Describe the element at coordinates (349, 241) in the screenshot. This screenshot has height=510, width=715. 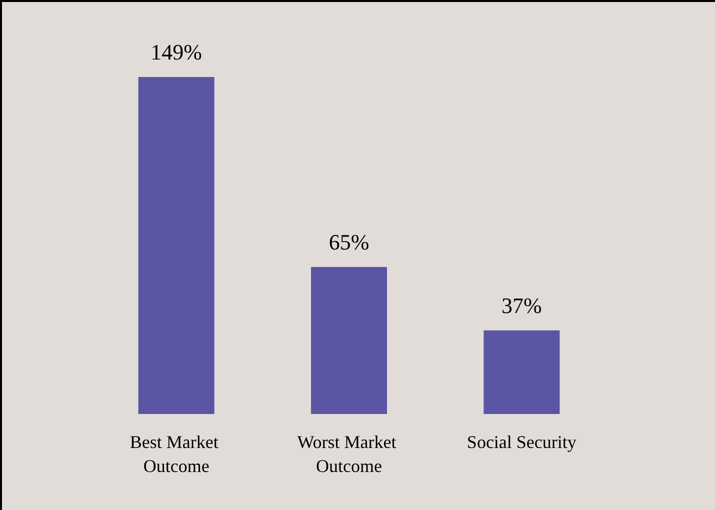
I see `data-label: 65%` at that location.